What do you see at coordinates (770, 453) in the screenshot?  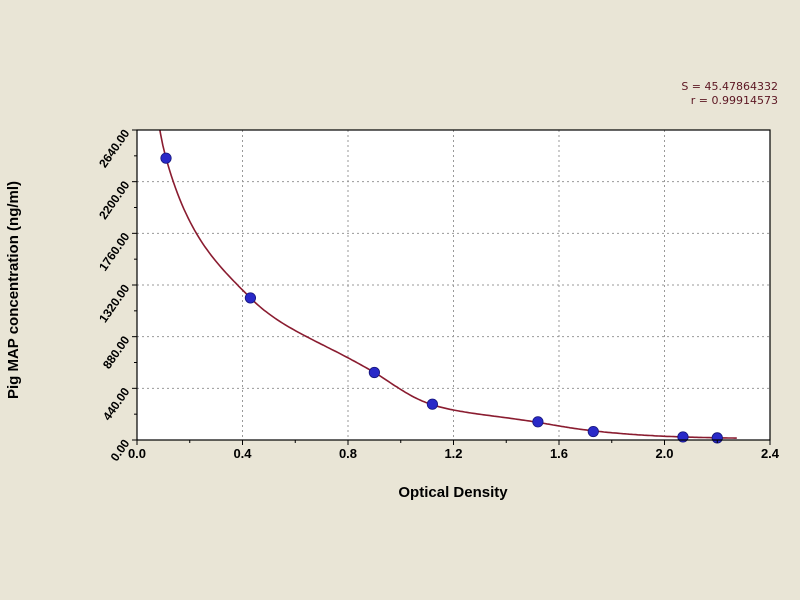 I see `x-tick-label: 2.4` at bounding box center [770, 453].